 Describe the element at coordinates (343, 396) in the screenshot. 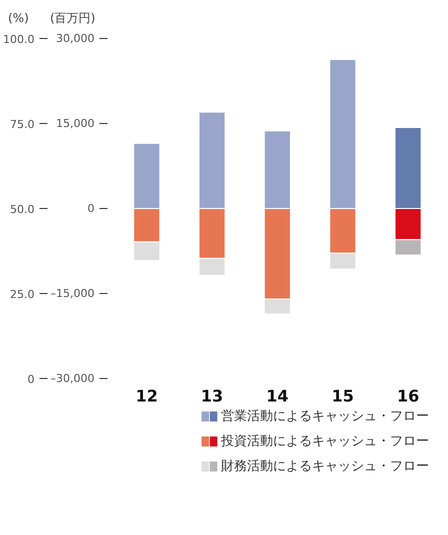

I see `x-tick-label: 15` at that location.